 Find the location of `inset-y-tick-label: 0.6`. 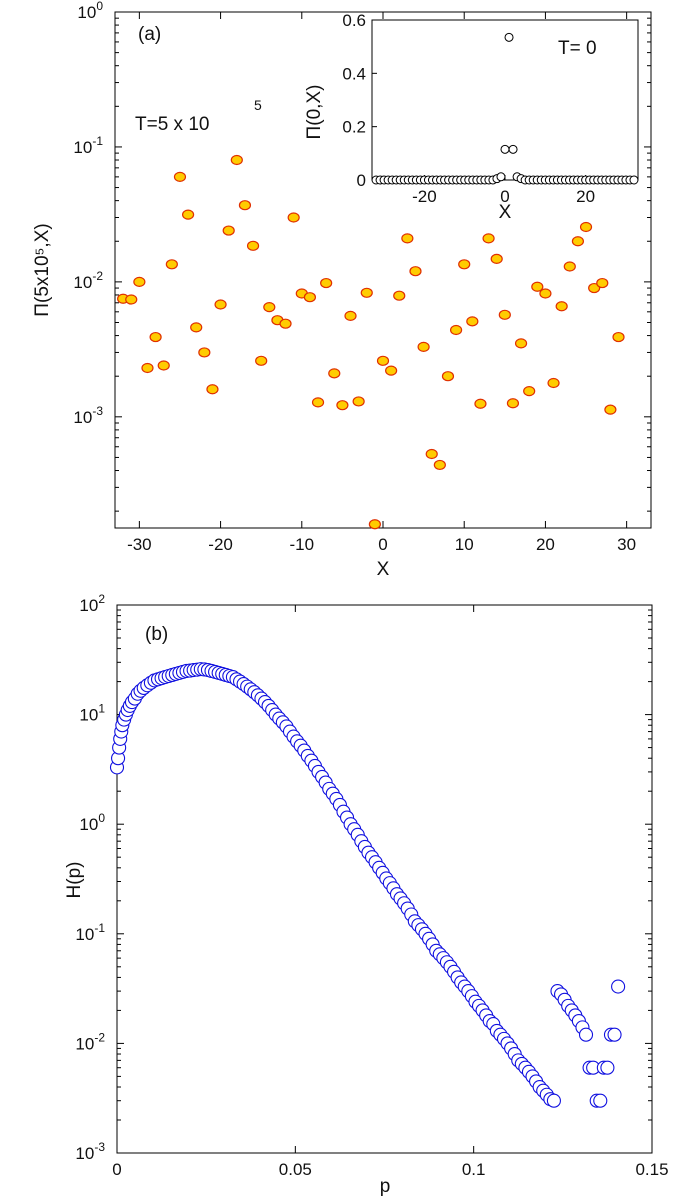

inset-y-tick-label: 0.6 is located at coordinates (354, 20).